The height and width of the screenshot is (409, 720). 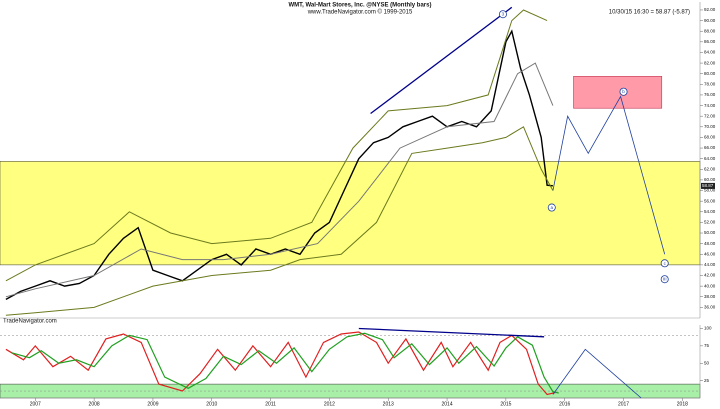 What do you see at coordinates (623, 404) in the screenshot?
I see `x-tick-label: 2017` at bounding box center [623, 404].